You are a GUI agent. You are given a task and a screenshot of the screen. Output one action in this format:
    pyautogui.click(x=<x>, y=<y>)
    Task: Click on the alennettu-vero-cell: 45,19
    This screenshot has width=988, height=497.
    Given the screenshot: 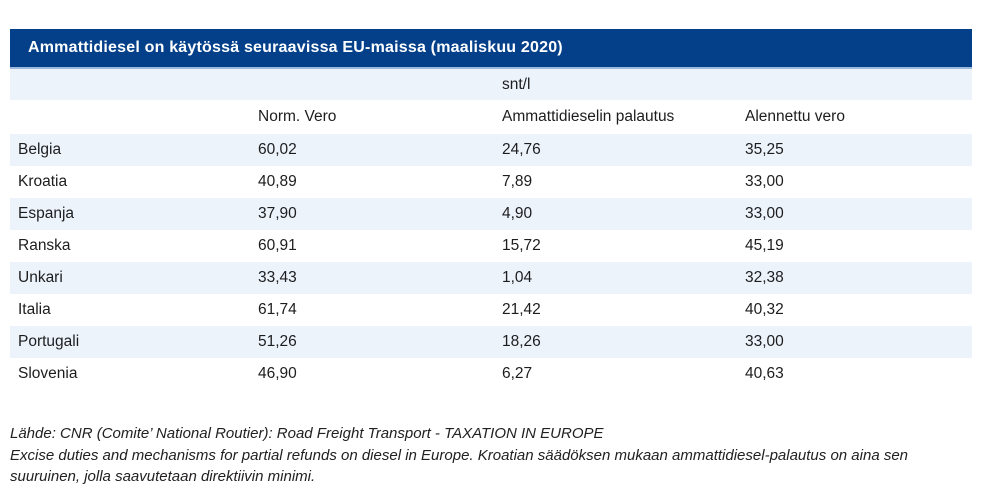 What is the action you would take?
    pyautogui.click(x=764, y=245)
    